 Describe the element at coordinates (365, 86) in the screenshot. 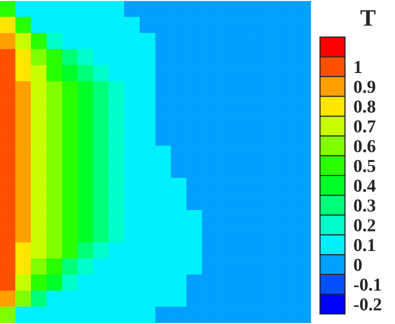

I see `color-bar-label: 0.9` at that location.